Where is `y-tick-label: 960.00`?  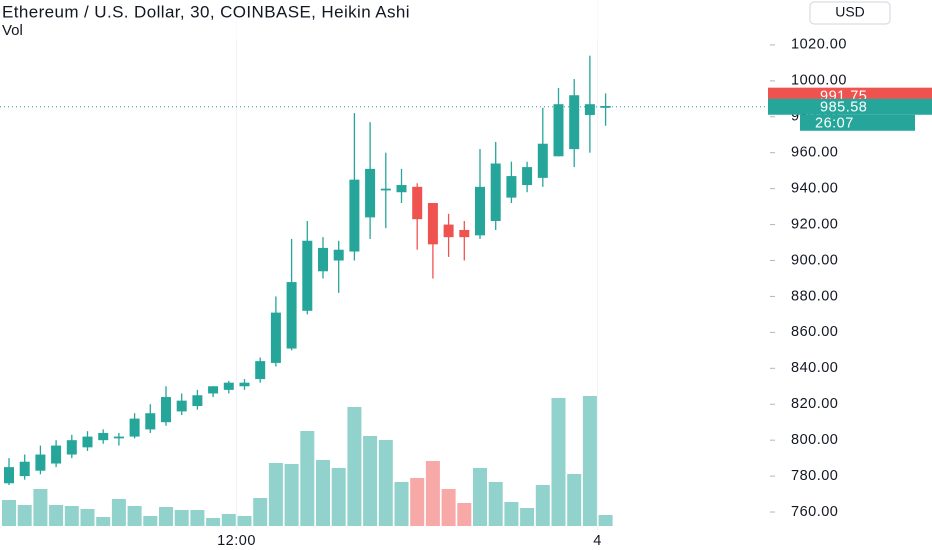
y-tick-label: 960.00 is located at coordinates (814, 153).